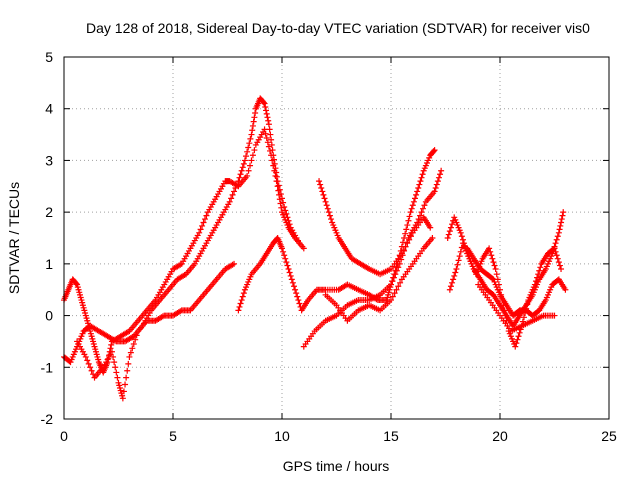  Describe the element at coordinates (49, 212) in the screenshot. I see `y-tick-label: 2` at that location.